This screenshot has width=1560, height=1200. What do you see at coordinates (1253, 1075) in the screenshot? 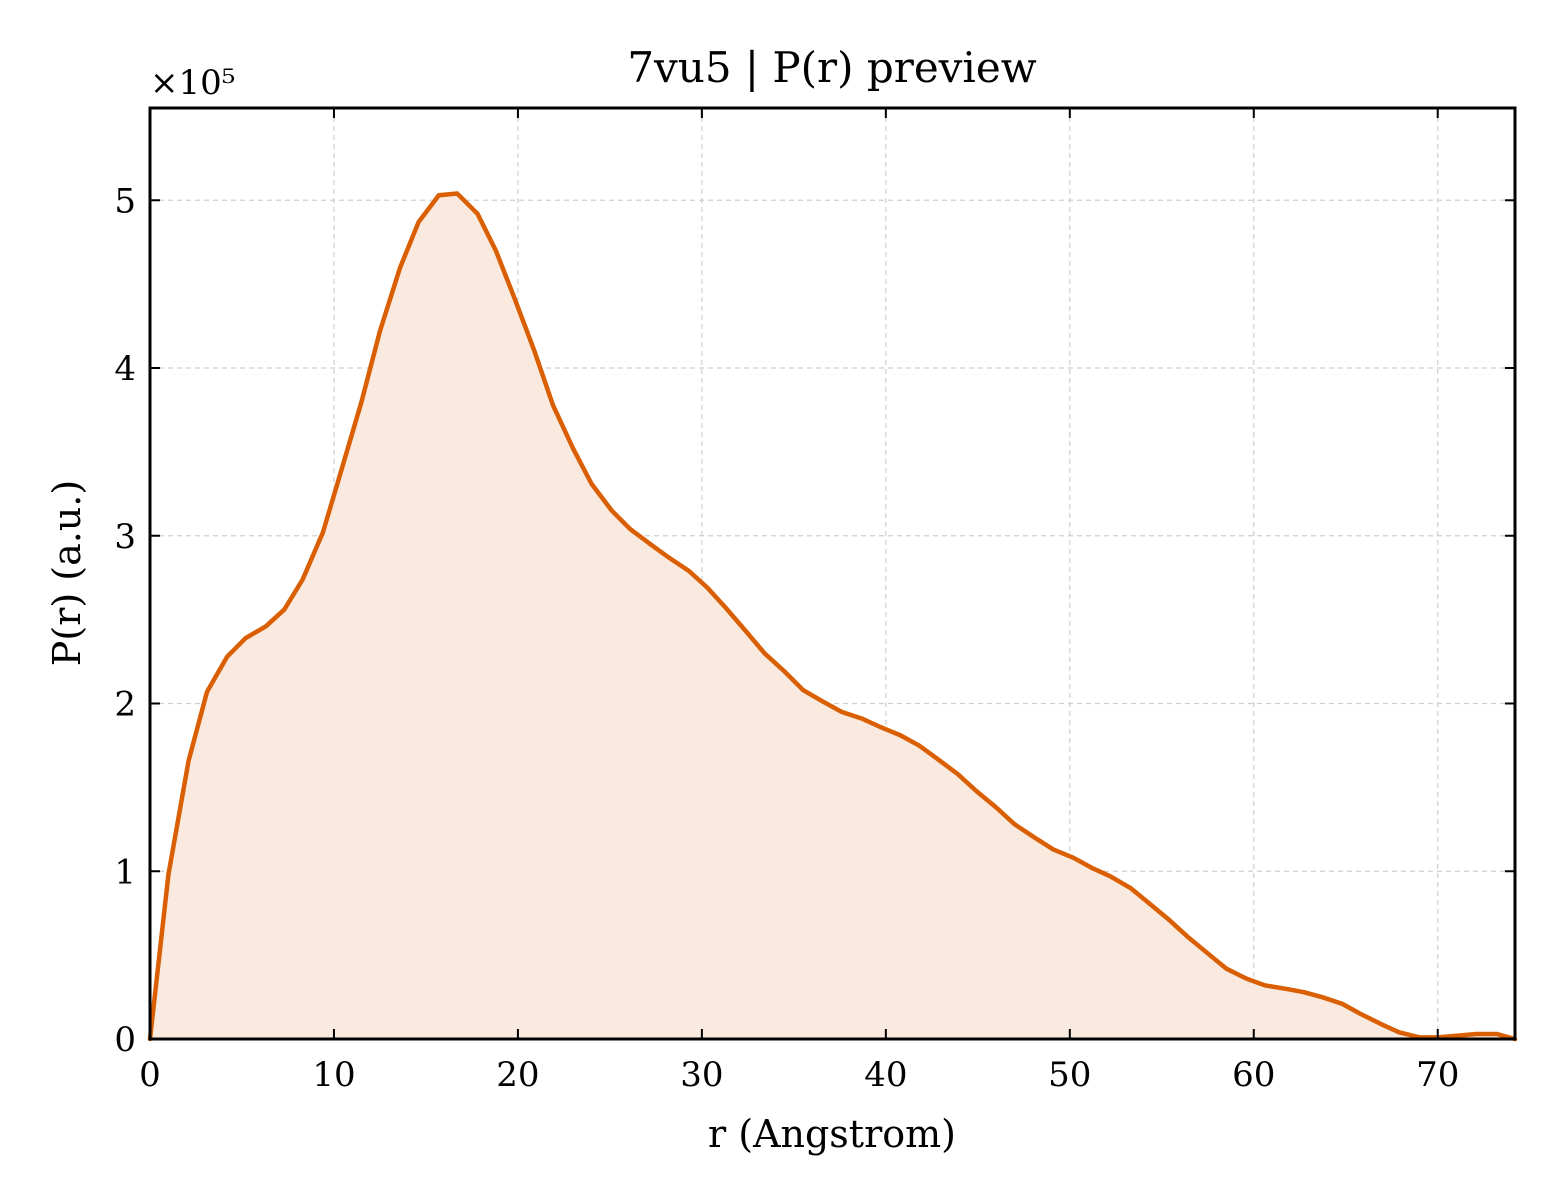
I see `x-tick-label: 60` at bounding box center [1253, 1075].